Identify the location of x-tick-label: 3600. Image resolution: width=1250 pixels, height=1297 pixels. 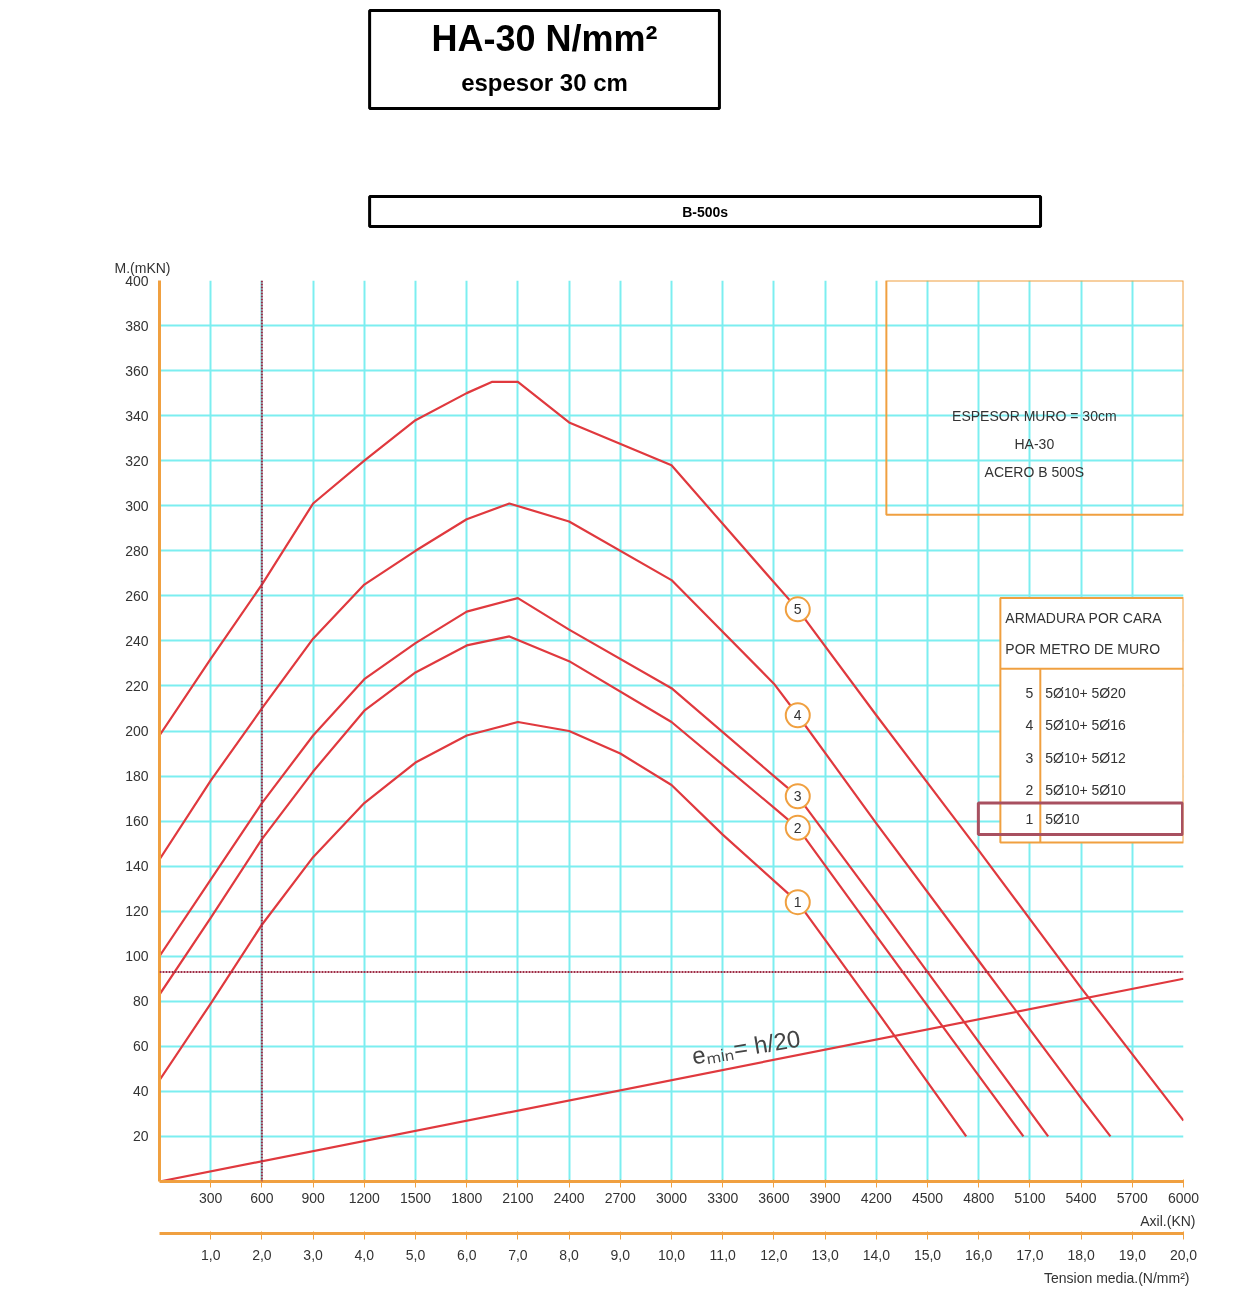
(774, 1197).